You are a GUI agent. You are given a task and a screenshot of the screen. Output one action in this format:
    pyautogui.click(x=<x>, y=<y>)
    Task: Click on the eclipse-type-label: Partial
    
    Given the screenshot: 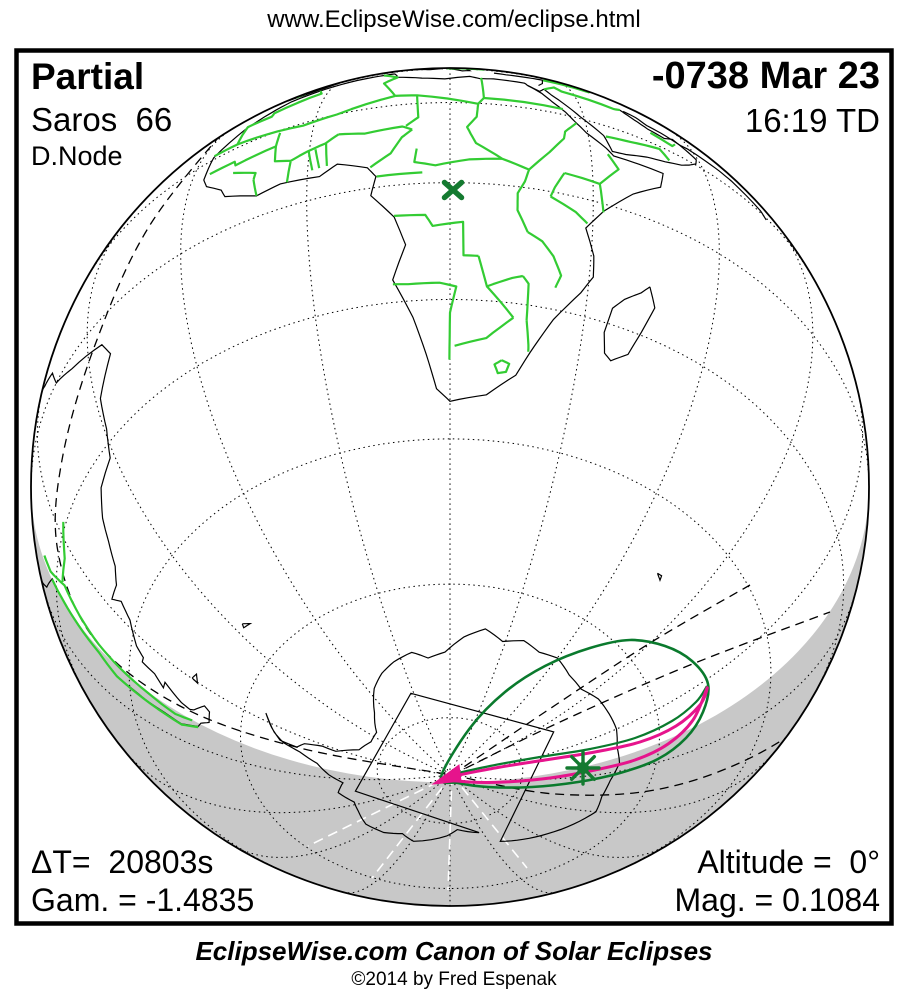 What is the action you would take?
    pyautogui.click(x=88, y=76)
    